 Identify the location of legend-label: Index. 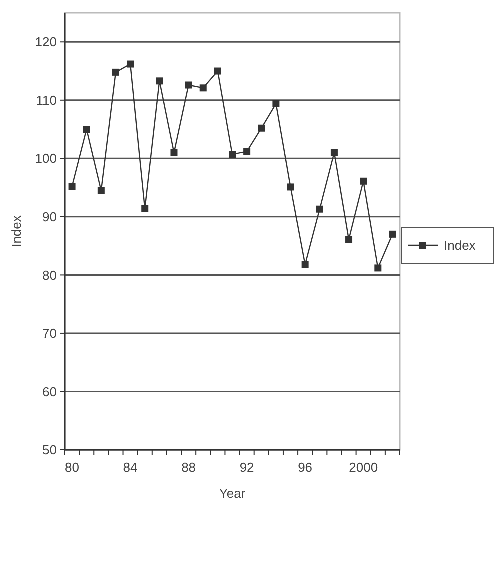
(460, 246).